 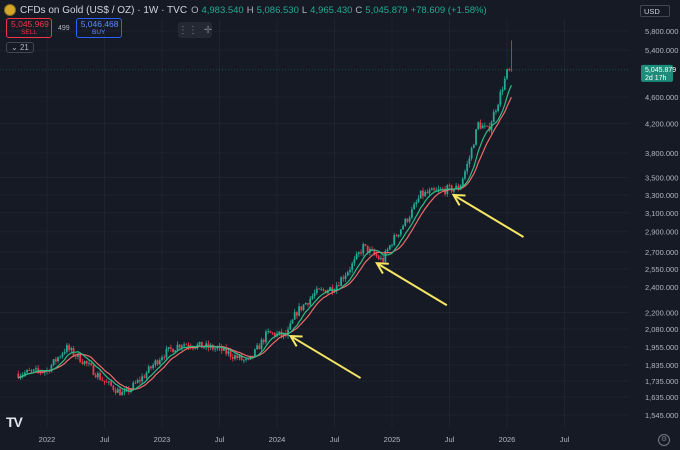 What do you see at coordinates (29, 28) in the screenshot?
I see `sell-button: 5,045.969 SELL` at bounding box center [29, 28].